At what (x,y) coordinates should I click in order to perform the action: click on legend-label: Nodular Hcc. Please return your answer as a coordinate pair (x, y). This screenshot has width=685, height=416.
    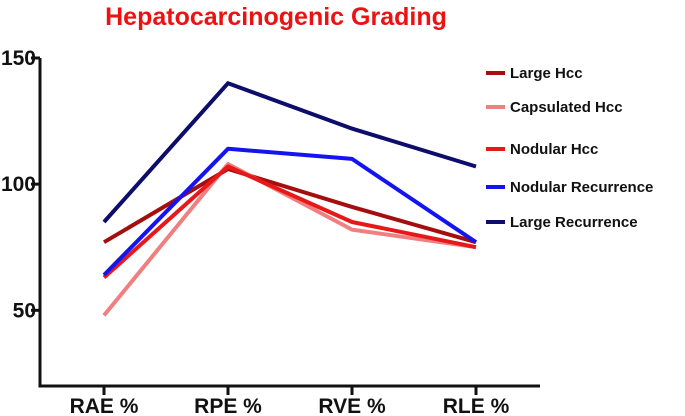
    Looking at the image, I should click on (554, 149).